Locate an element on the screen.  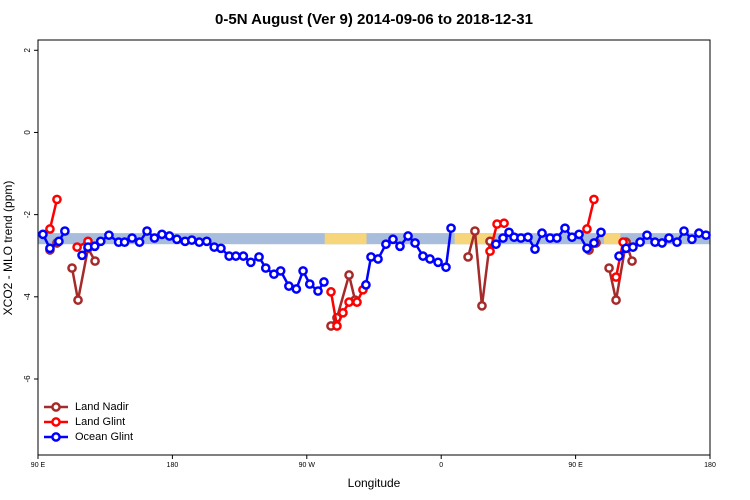
legend-label: Ocean Glint is located at coordinates (104, 437).